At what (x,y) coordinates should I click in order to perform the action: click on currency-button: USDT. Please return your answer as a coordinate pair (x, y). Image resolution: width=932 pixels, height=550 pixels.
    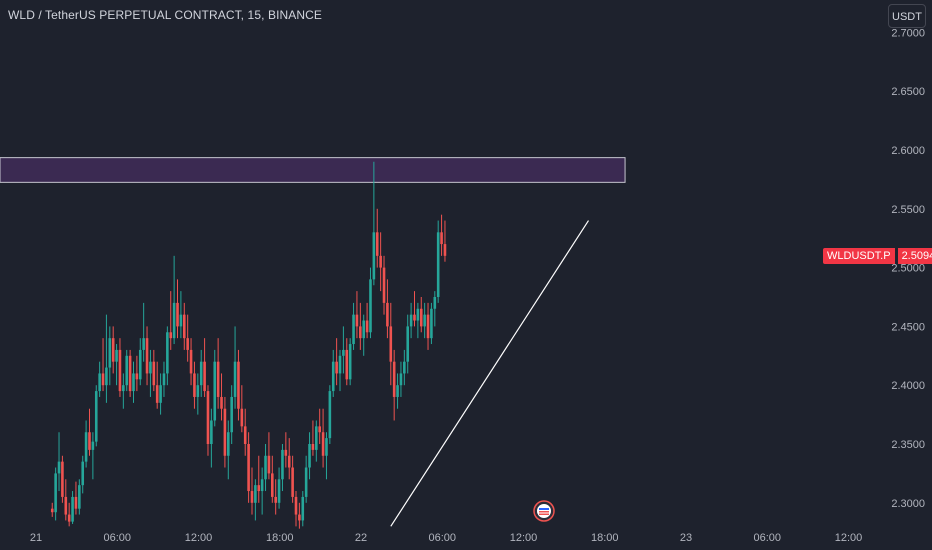
    Looking at the image, I should click on (907, 16).